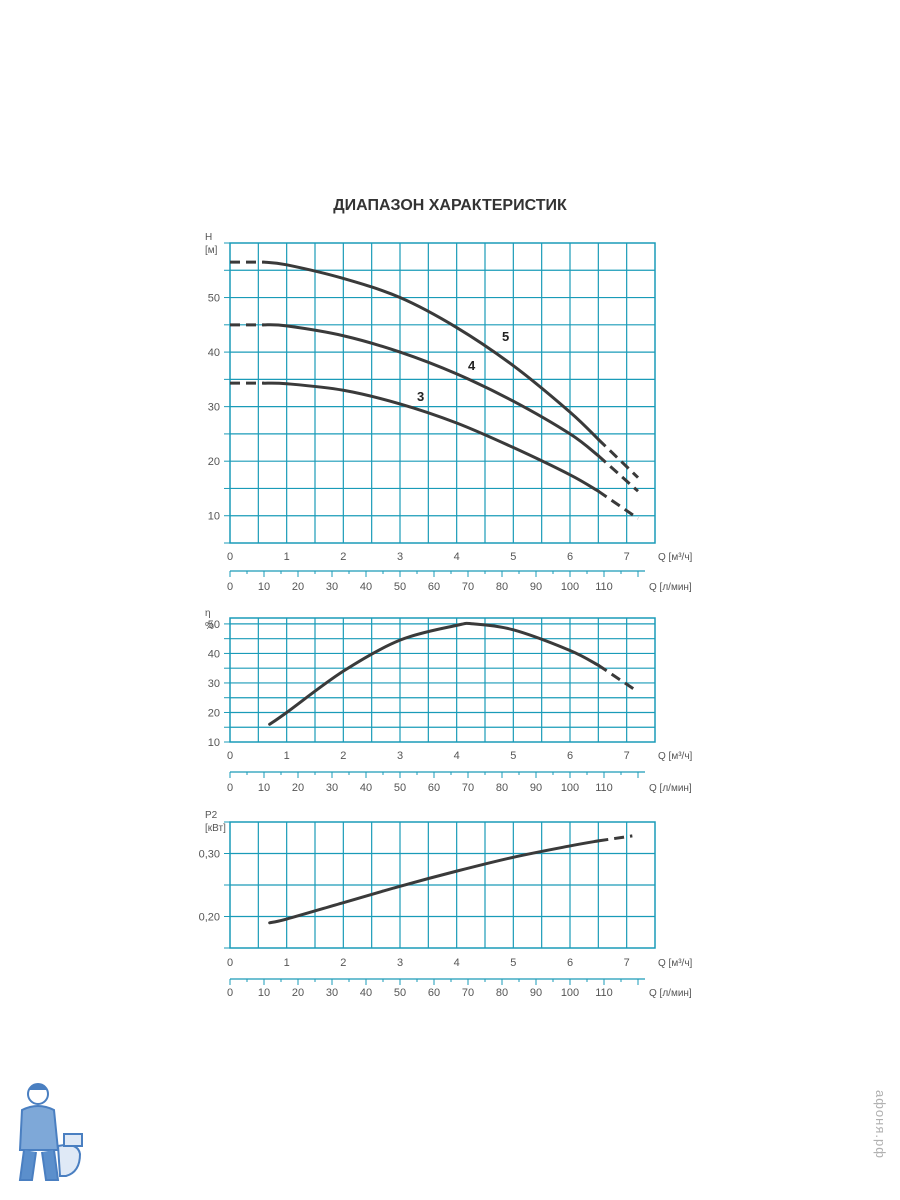 This screenshot has width=900, height=1200. What do you see at coordinates (450, 205) in the screenshot?
I see `chart-title: ДИАПАЗОН ХАРАКТЕРИСТИК` at bounding box center [450, 205].